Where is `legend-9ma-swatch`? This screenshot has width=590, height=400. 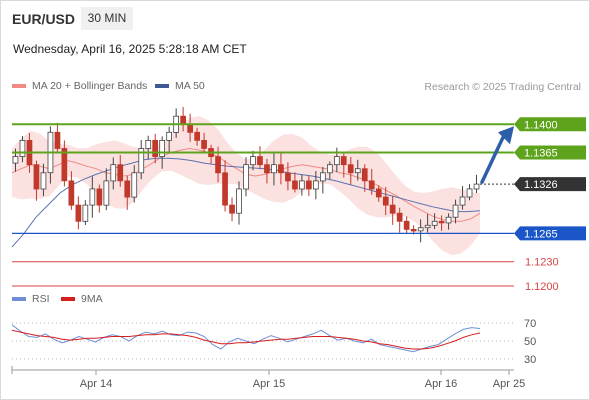 legend-9ma-swatch is located at coordinates (68, 299).